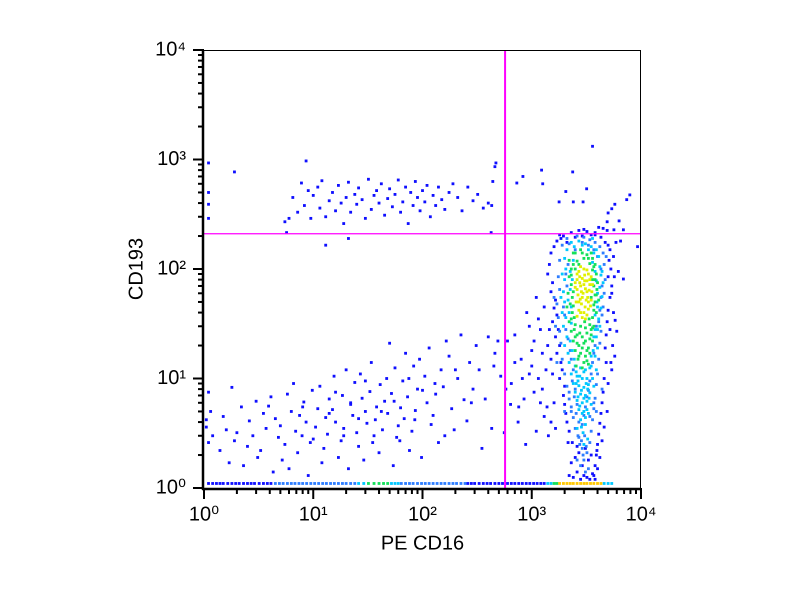 Image resolution: width=800 pixels, height=600 pixels. What do you see at coordinates (171, 378) in the screenshot?
I see `y-tick-label: 10¹` at bounding box center [171, 378].